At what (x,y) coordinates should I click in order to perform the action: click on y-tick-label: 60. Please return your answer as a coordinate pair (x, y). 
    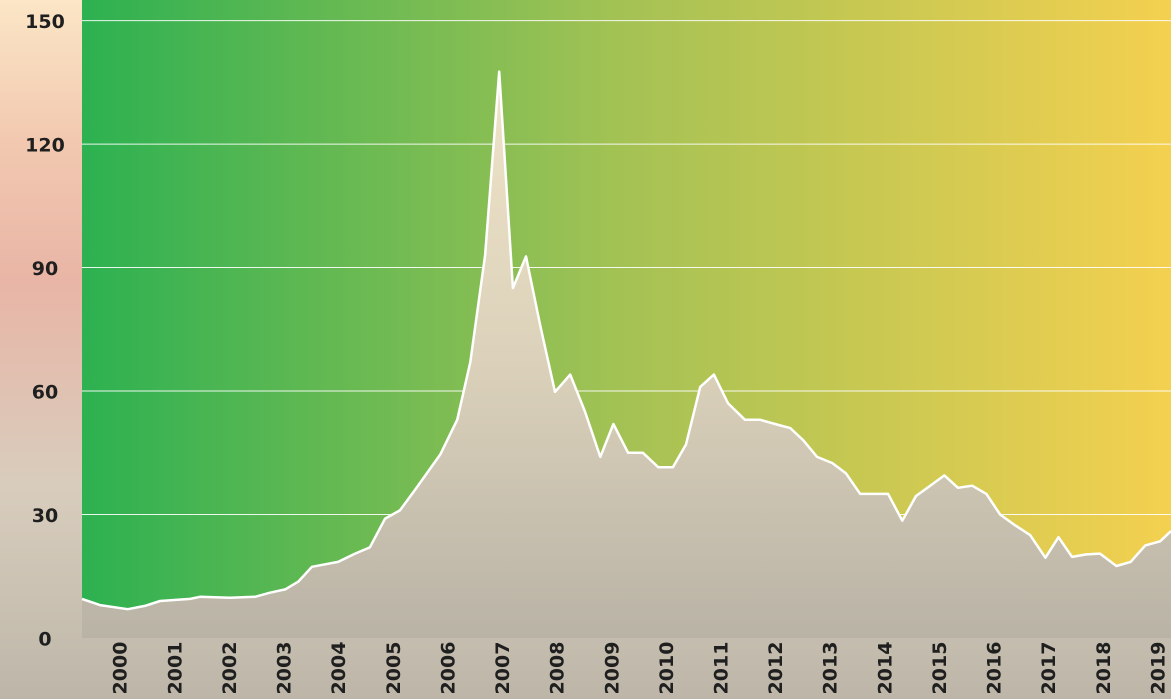
    Looking at the image, I should click on (45, 393).